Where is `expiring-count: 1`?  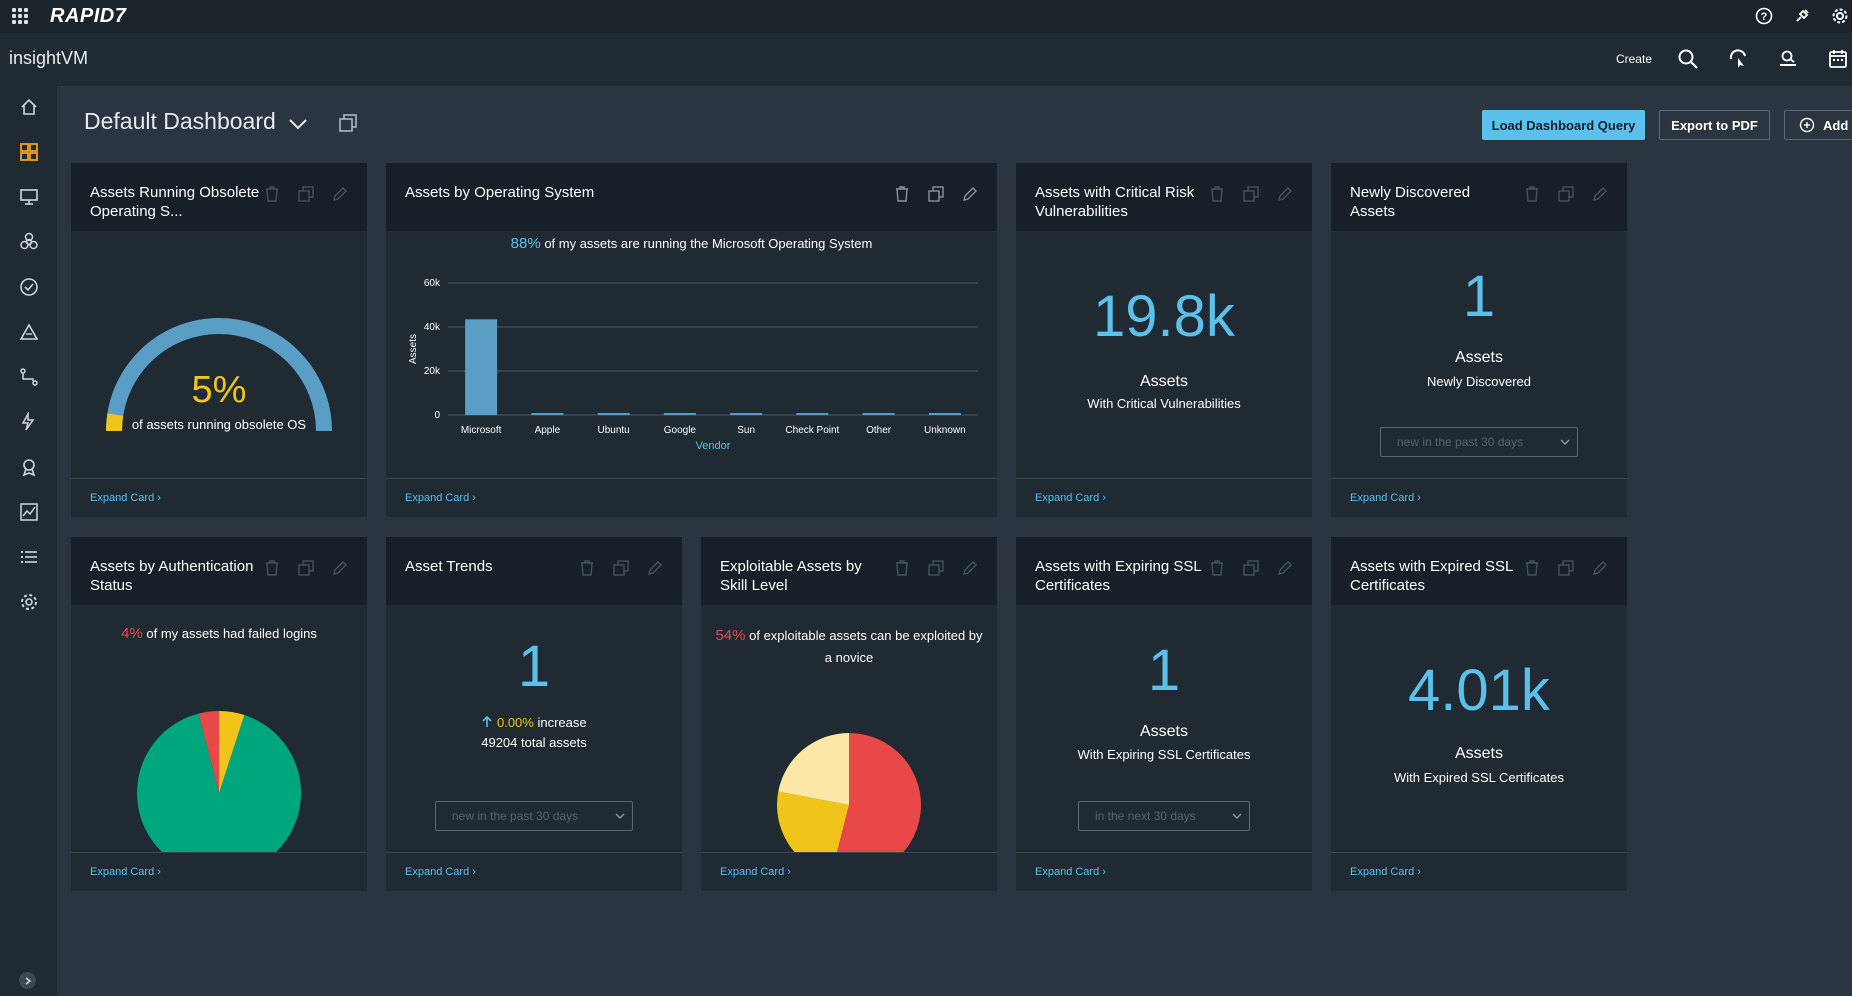 expiring-count: 1 is located at coordinates (1164, 670).